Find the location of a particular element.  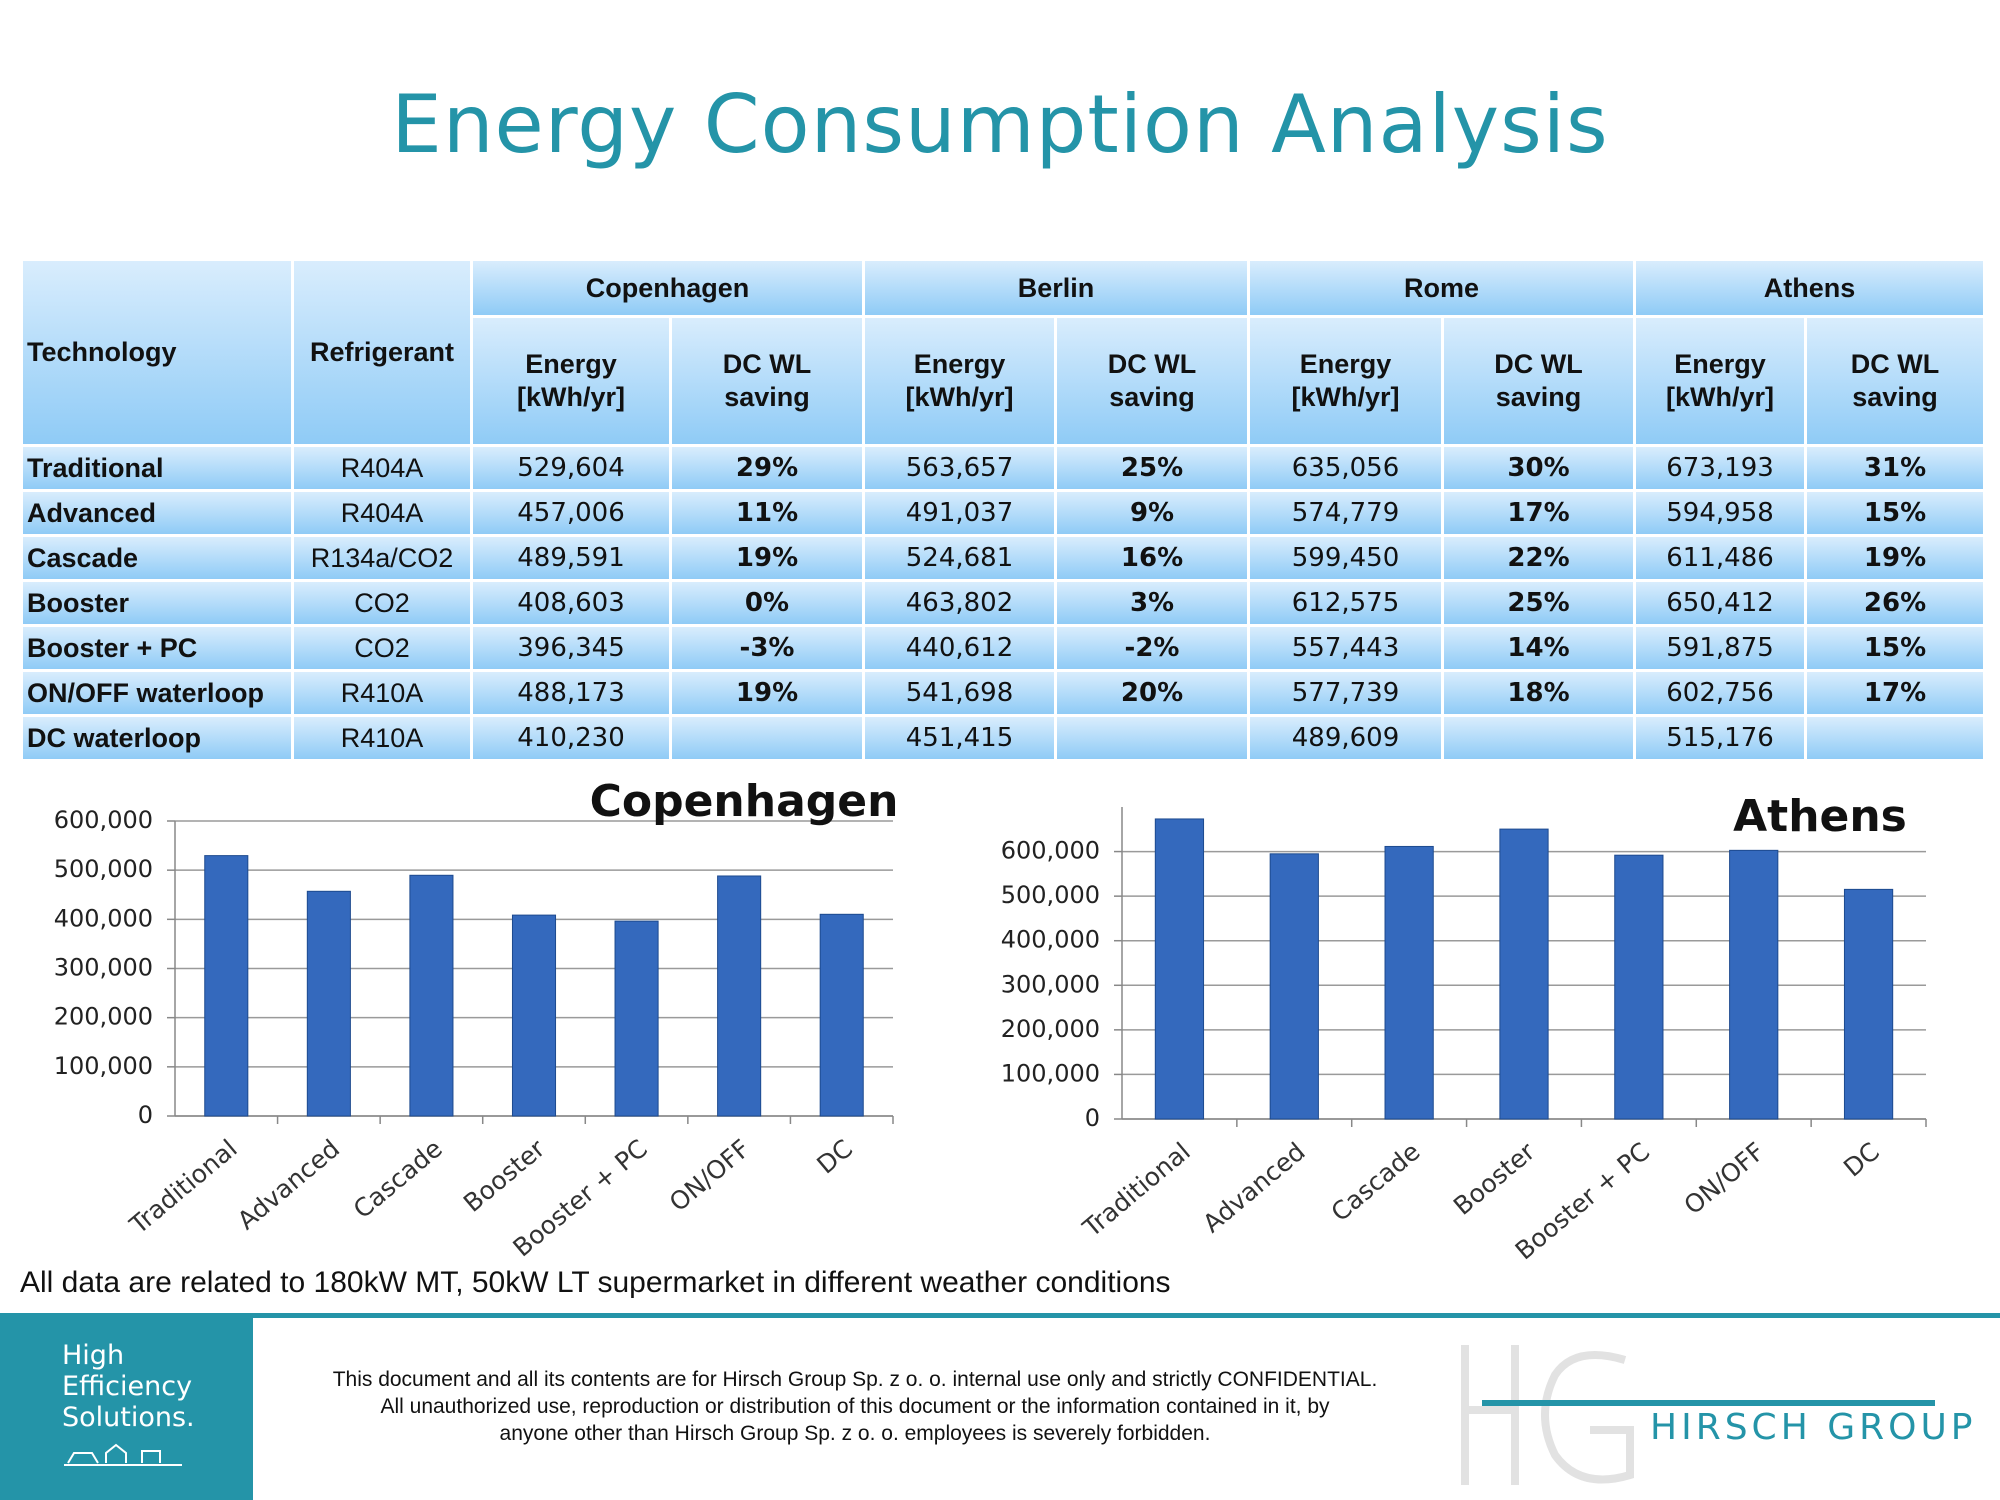

table-cell: Advanced is located at coordinates (157, 513).